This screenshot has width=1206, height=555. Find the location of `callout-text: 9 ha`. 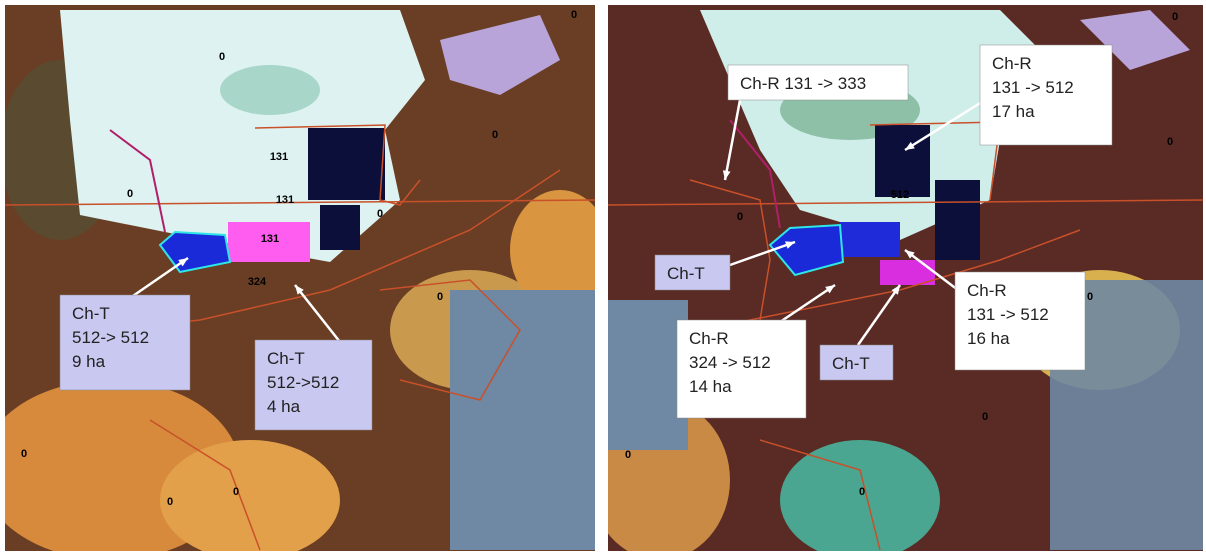

callout-text: 9 ha is located at coordinates (89, 361).